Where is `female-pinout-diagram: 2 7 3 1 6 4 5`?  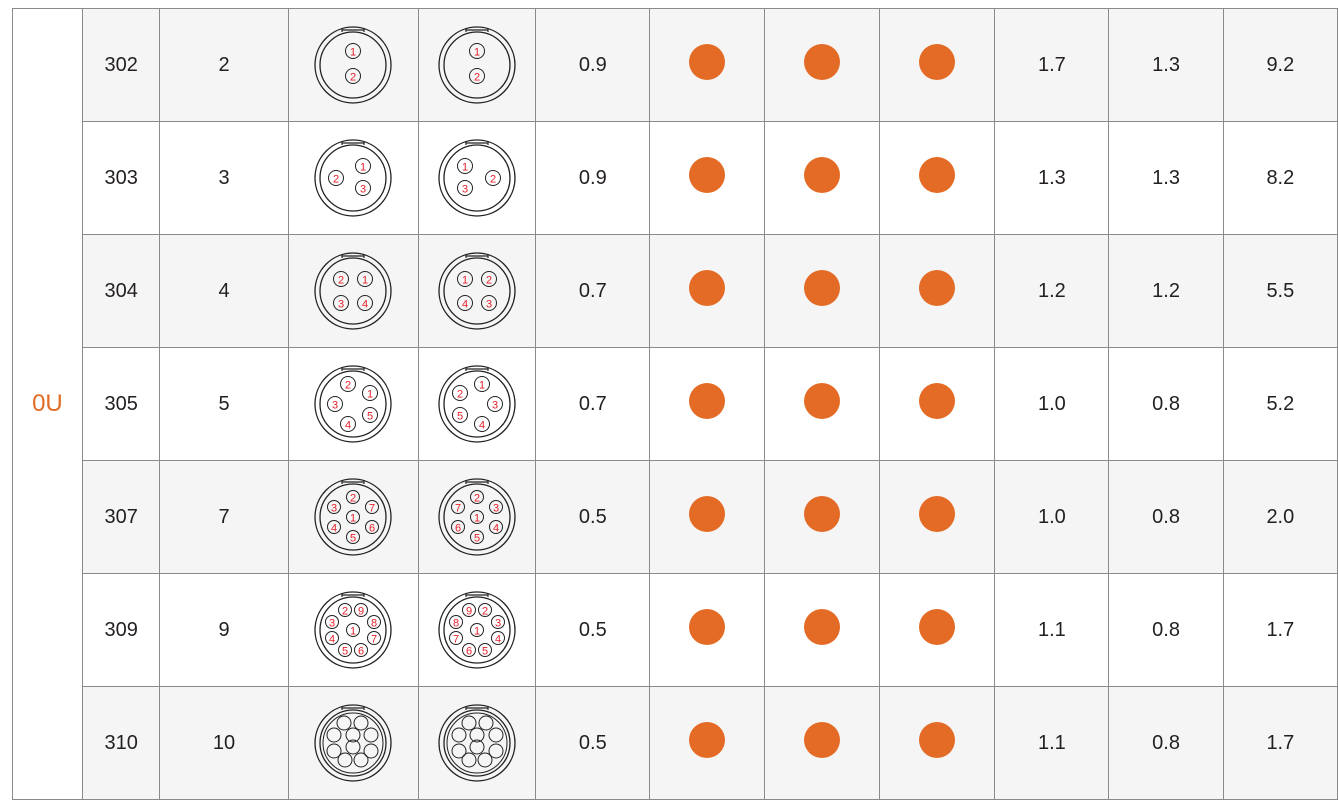
female-pinout-diagram: 2 7 3 1 6 4 5 is located at coordinates (477, 517).